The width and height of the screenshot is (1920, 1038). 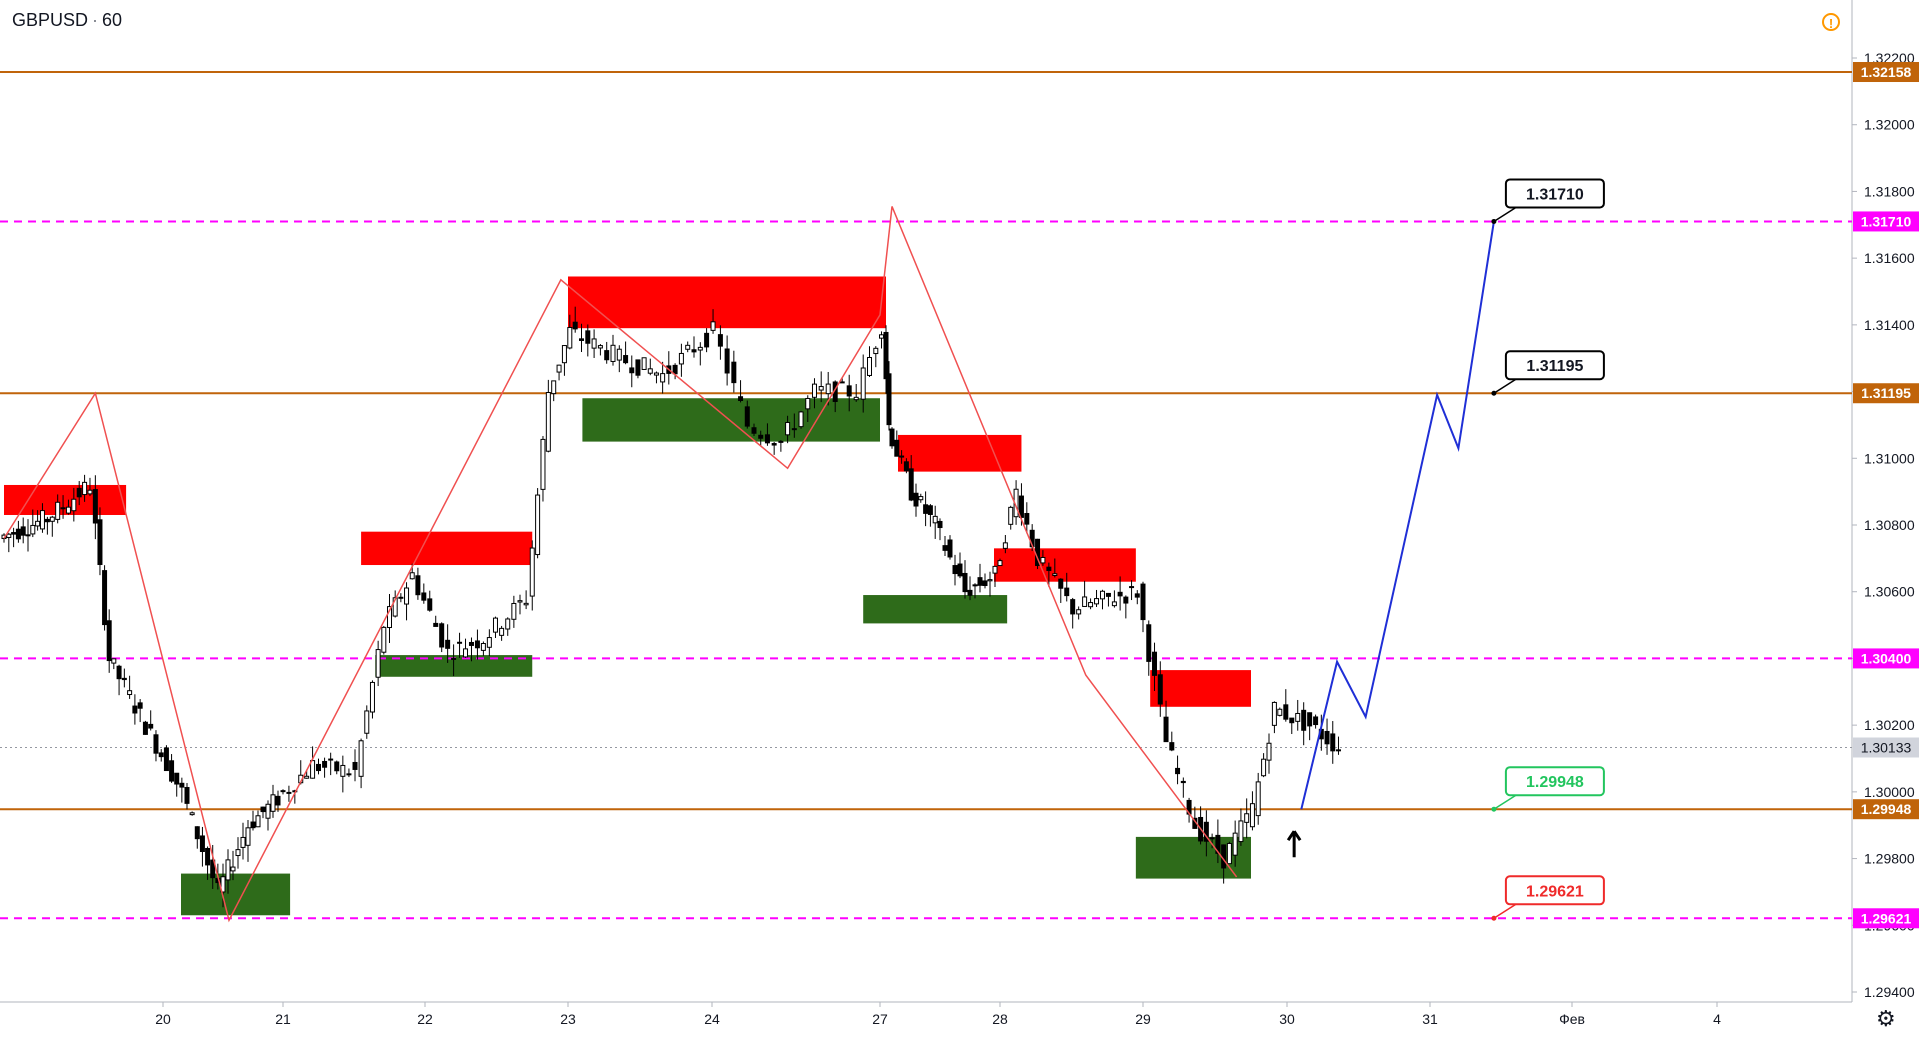 What do you see at coordinates (935, 609) in the screenshot?
I see `demand-zone` at bounding box center [935, 609].